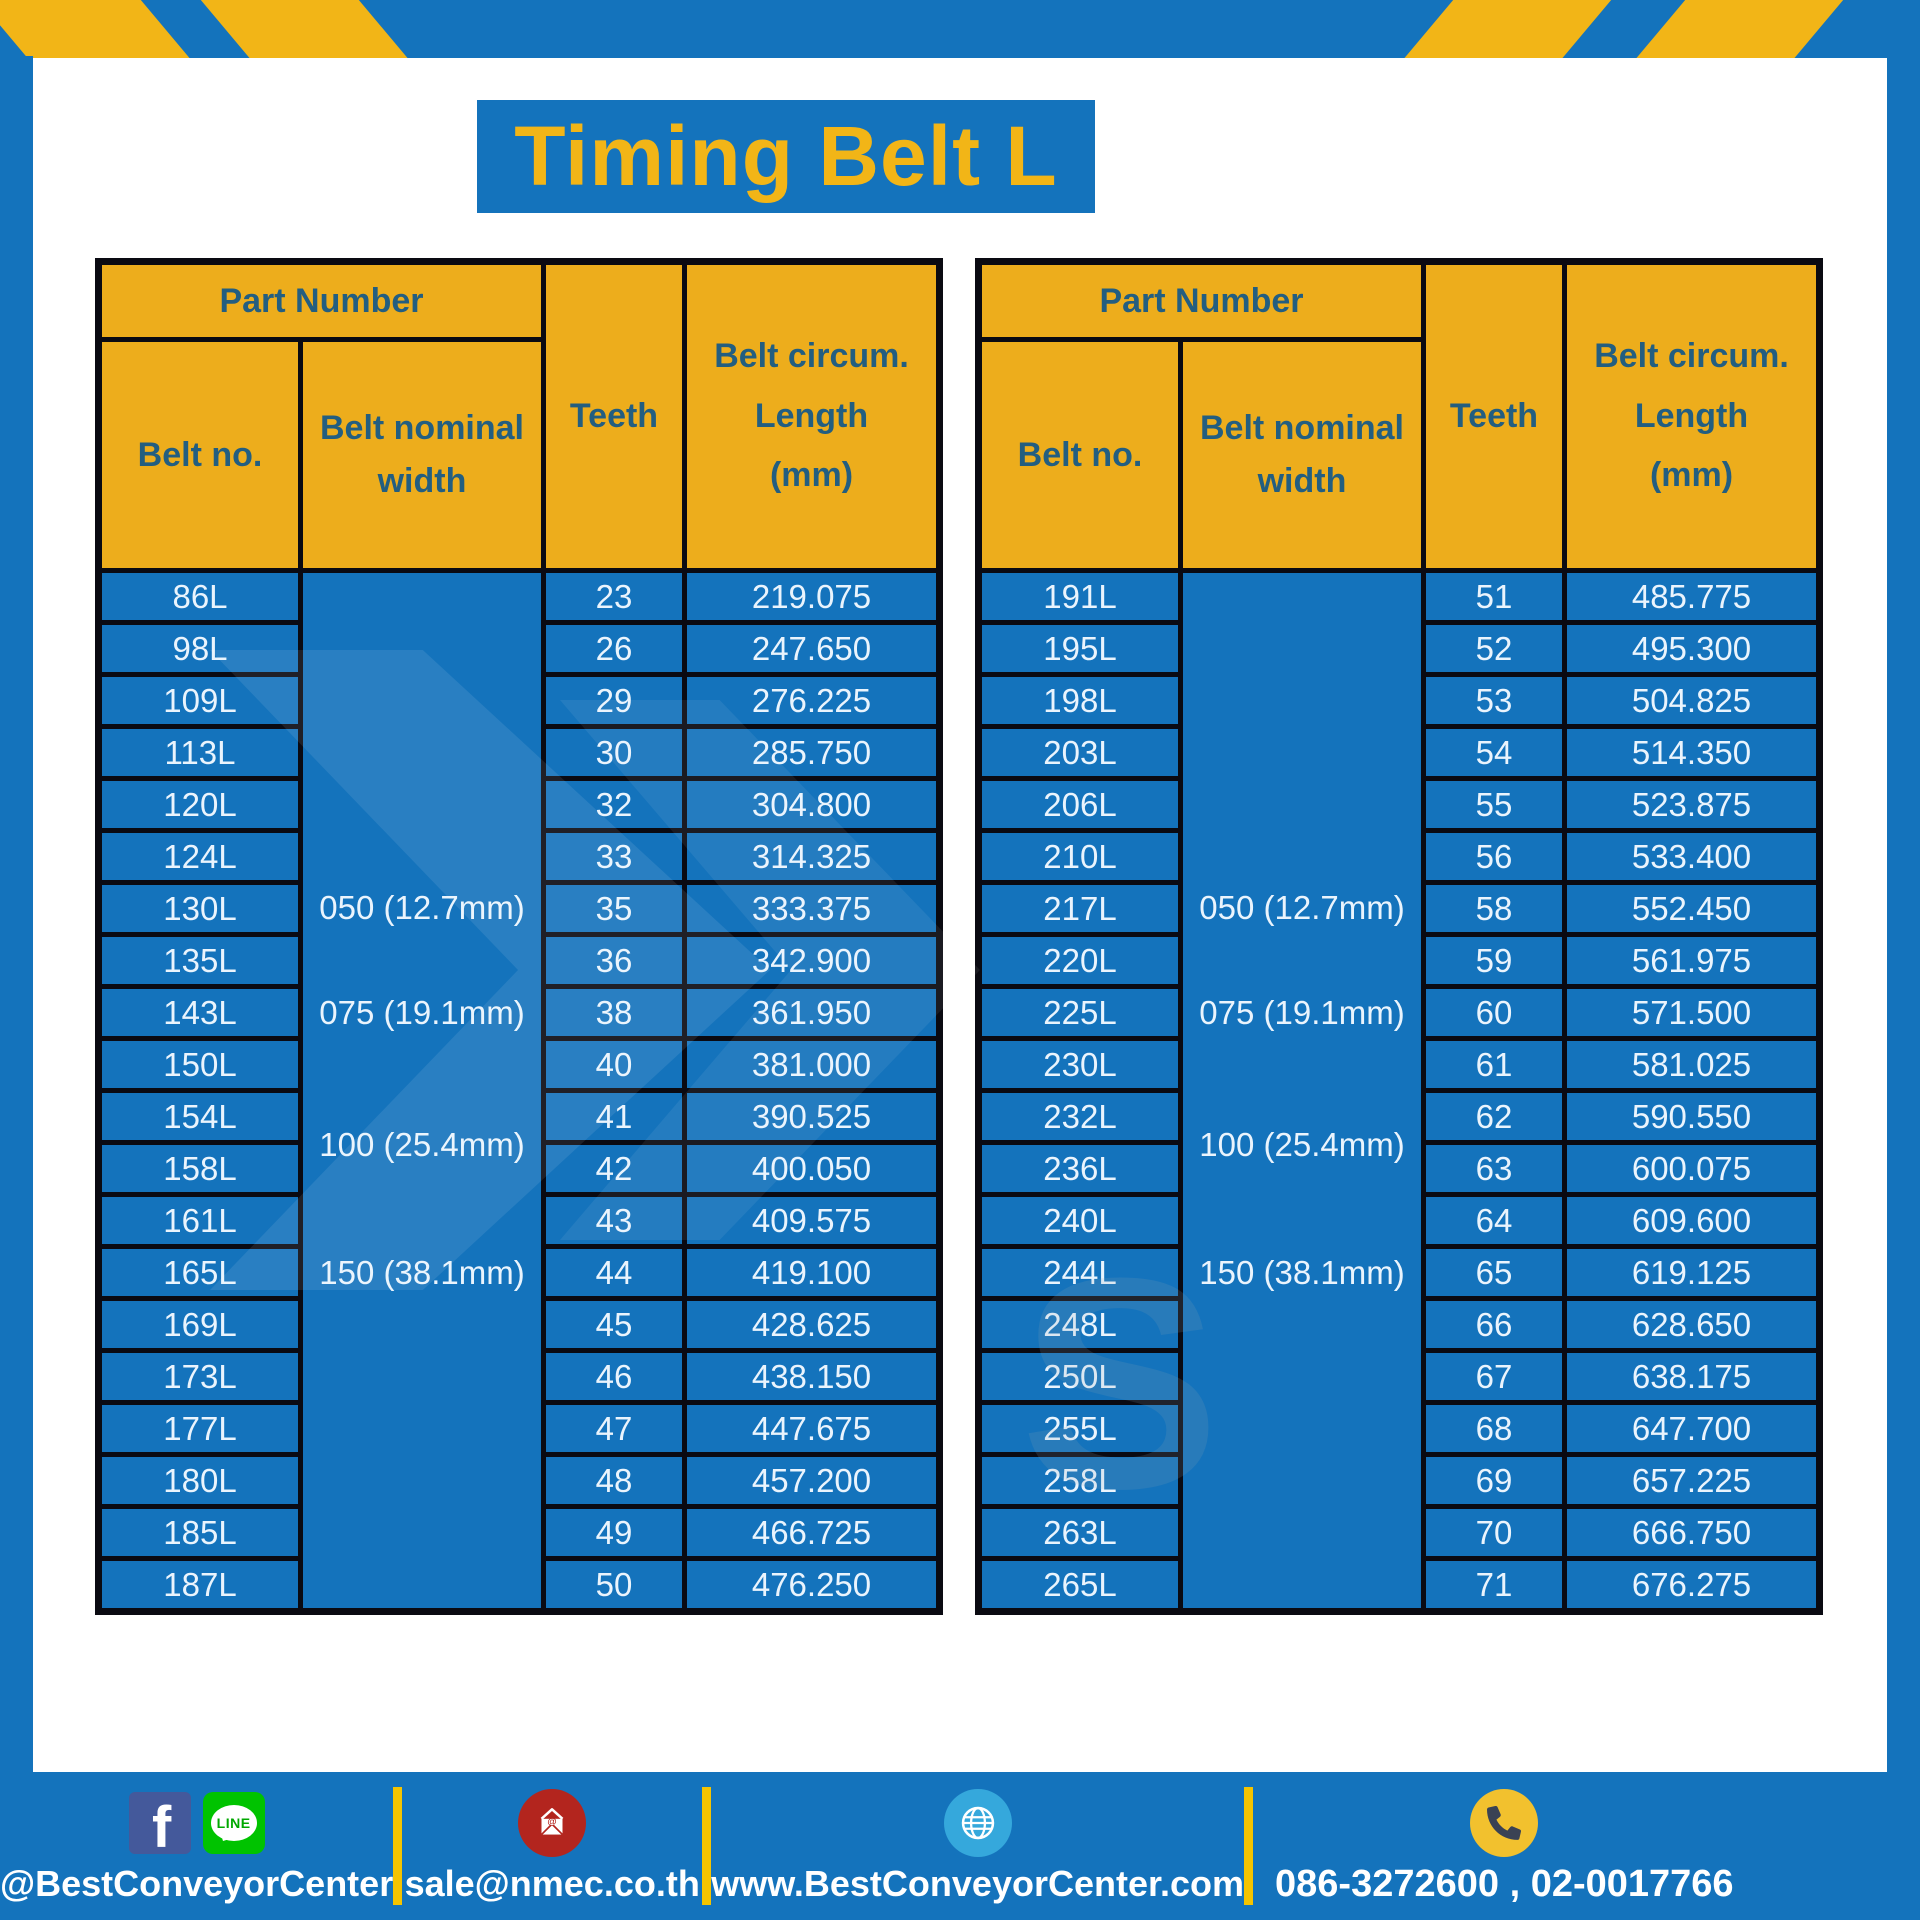 The image size is (1920, 1920). What do you see at coordinates (1494, 1168) in the screenshot?
I see `teeth-cell: 63` at bounding box center [1494, 1168].